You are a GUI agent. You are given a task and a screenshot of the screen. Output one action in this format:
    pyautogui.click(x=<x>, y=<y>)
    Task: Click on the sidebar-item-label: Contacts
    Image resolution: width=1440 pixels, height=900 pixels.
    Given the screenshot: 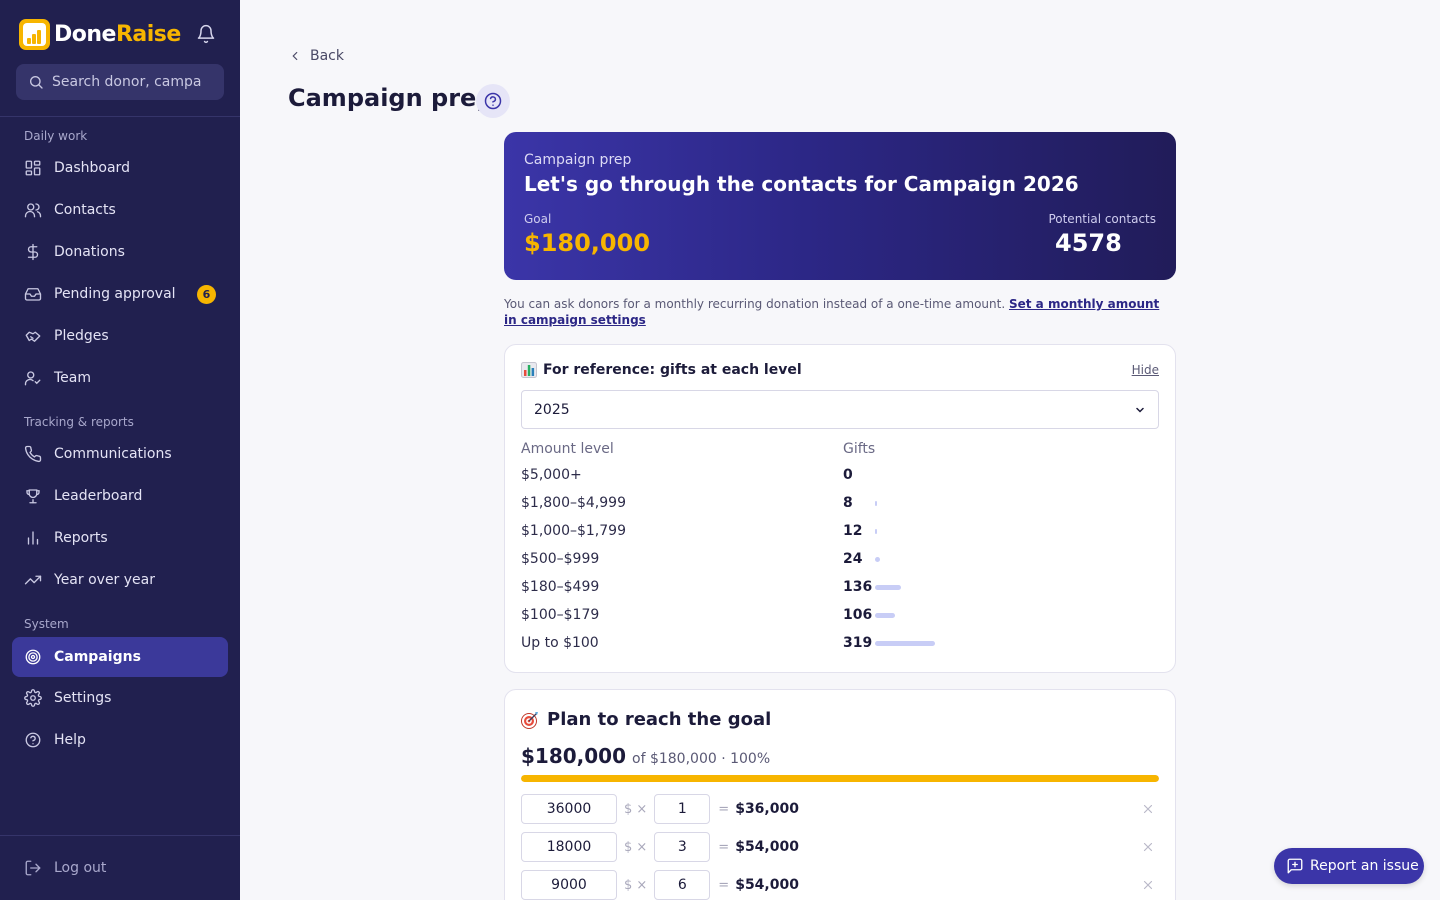 What is the action you would take?
    pyautogui.click(x=85, y=210)
    